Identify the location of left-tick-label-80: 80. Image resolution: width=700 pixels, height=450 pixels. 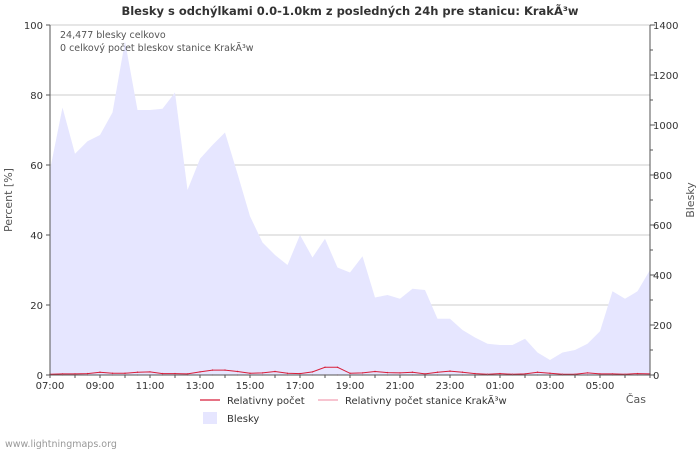
(36, 96).